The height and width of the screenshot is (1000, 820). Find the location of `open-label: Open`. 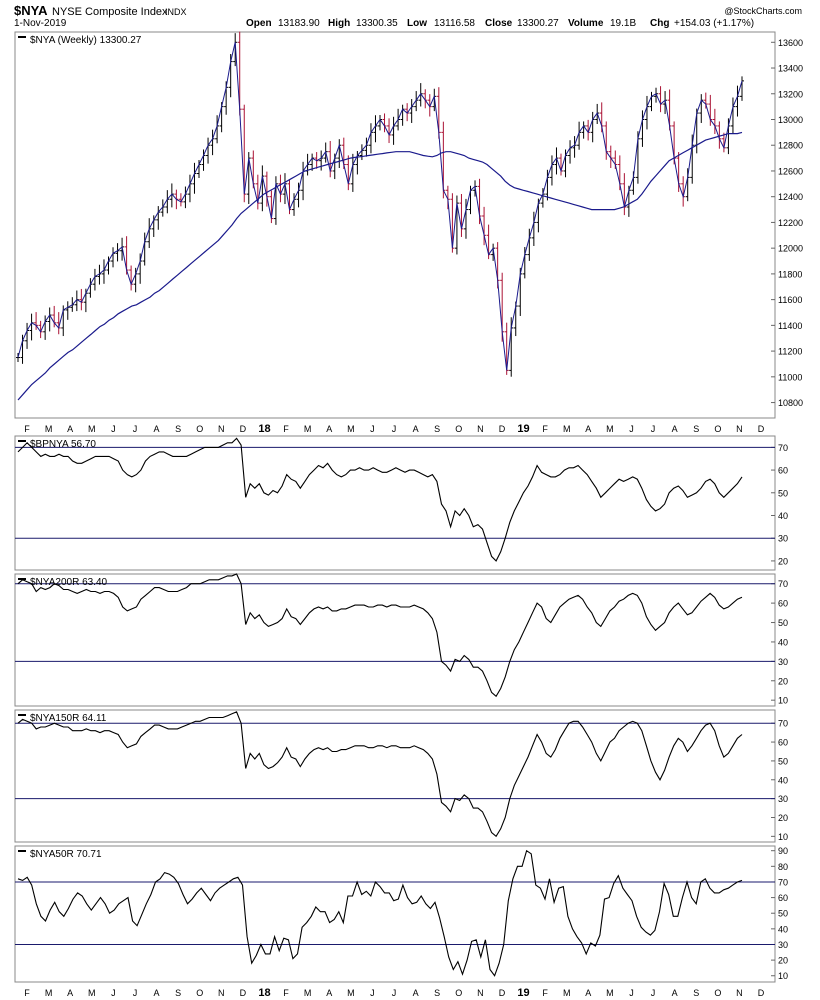

open-label: Open is located at coordinates (259, 23).